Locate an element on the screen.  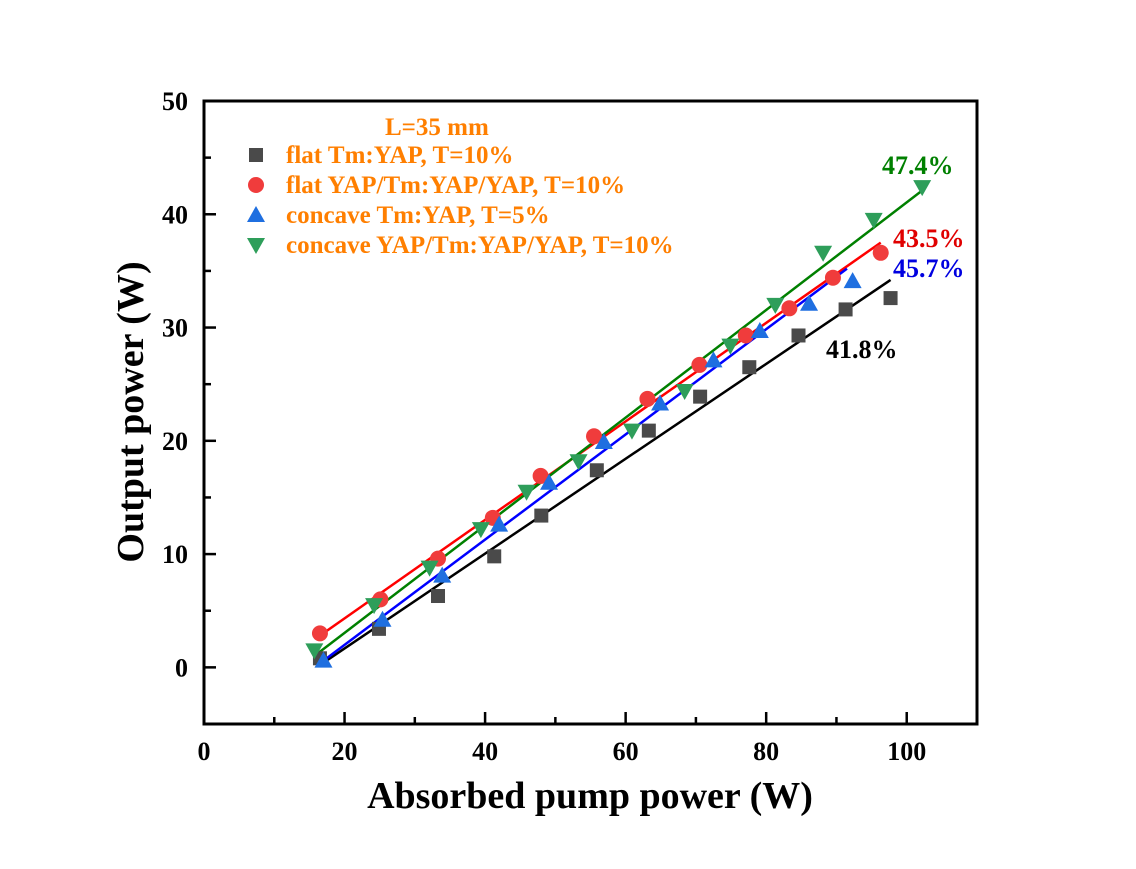
legend-marker-square is located at coordinates (256, 155).